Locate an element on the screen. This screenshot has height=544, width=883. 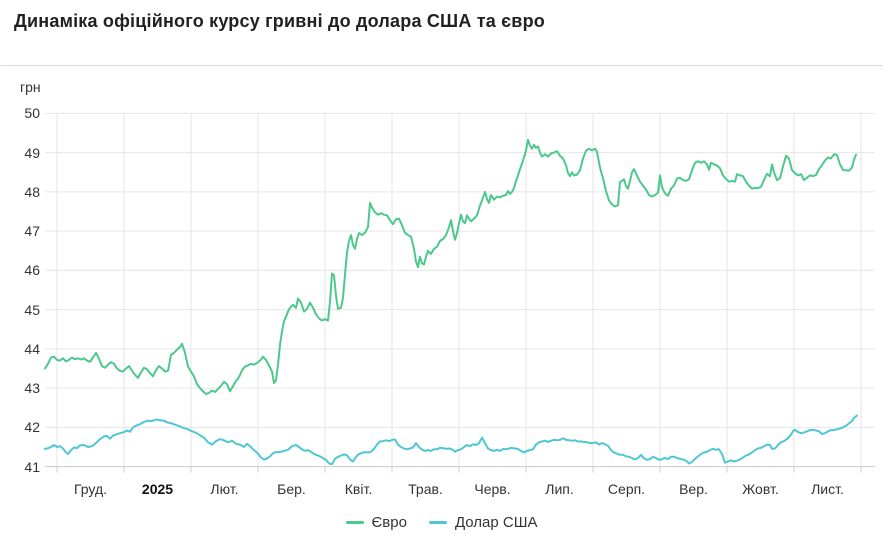
y-tick-label: 44 is located at coordinates (32, 348).